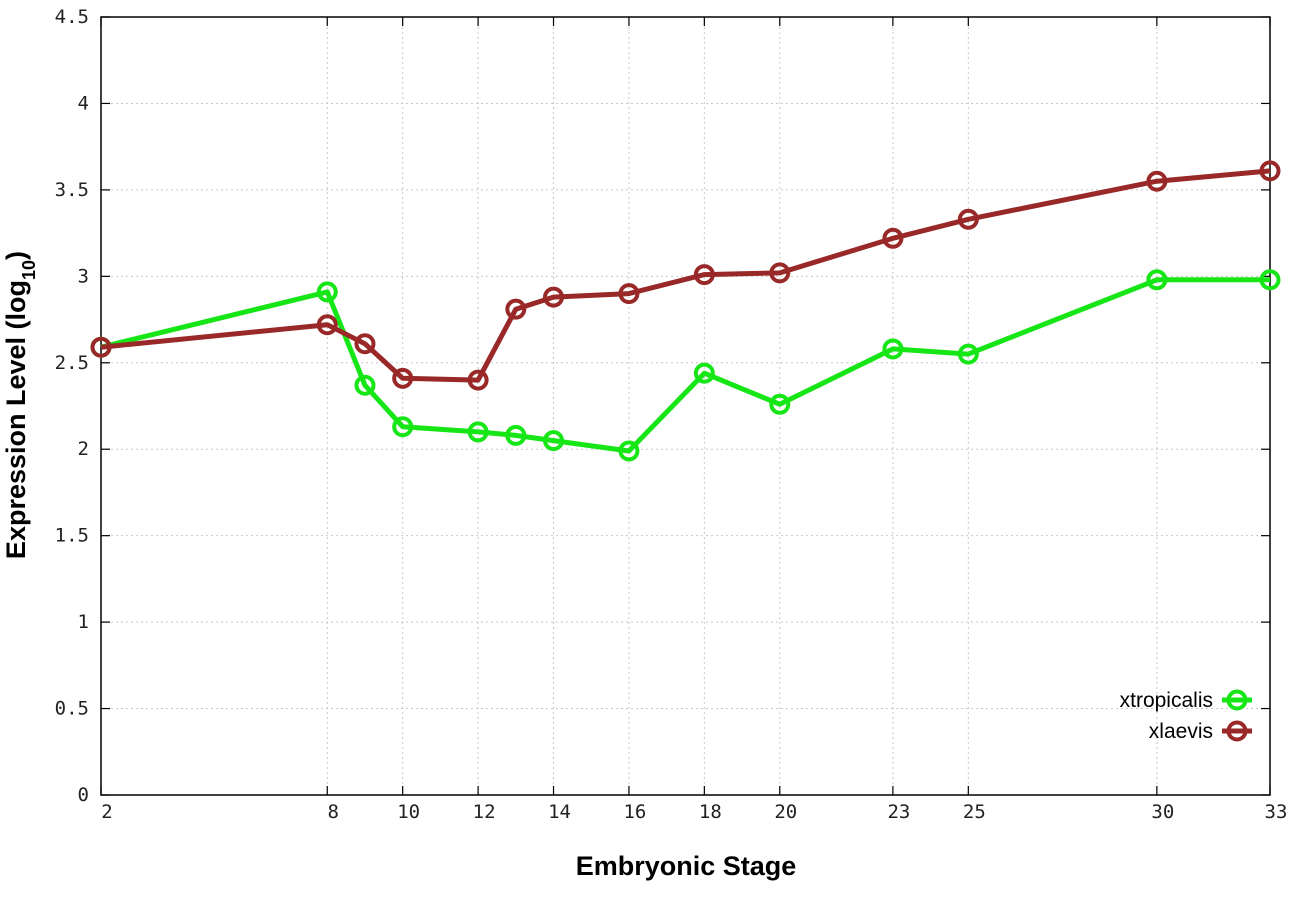  What do you see at coordinates (634, 812) in the screenshot?
I see `x-tick-label: 16` at bounding box center [634, 812].